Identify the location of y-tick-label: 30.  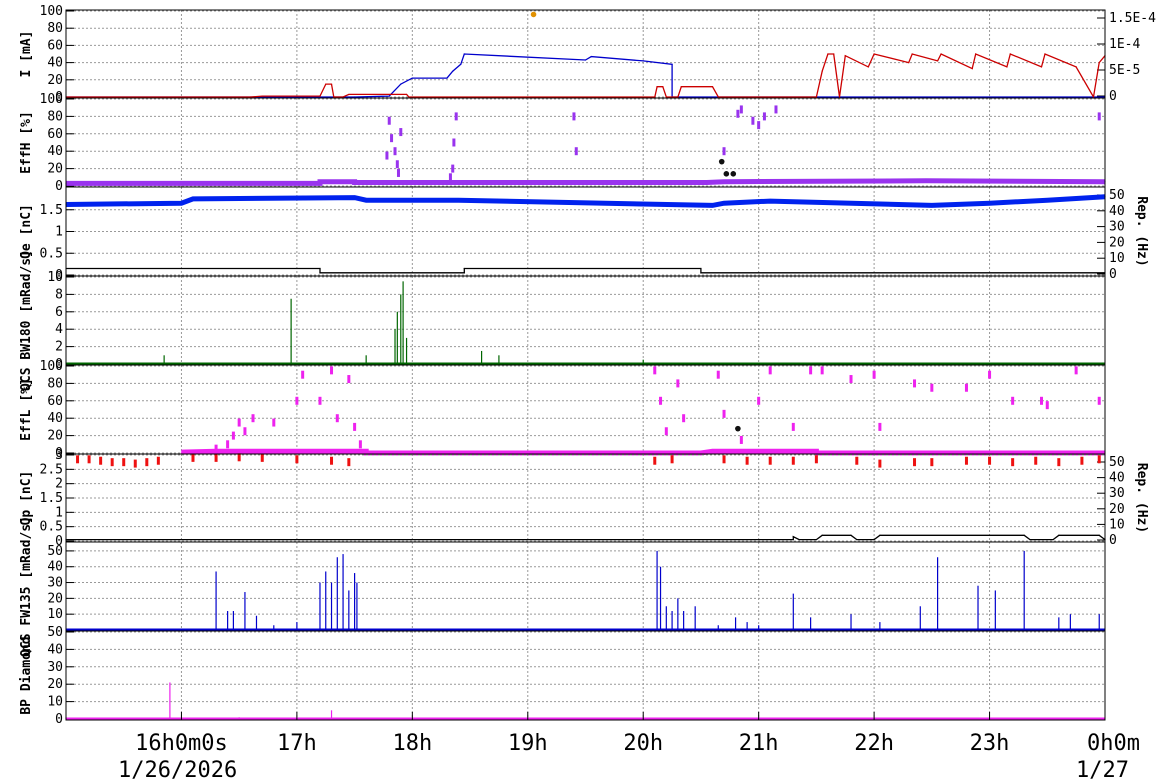
(55, 667).